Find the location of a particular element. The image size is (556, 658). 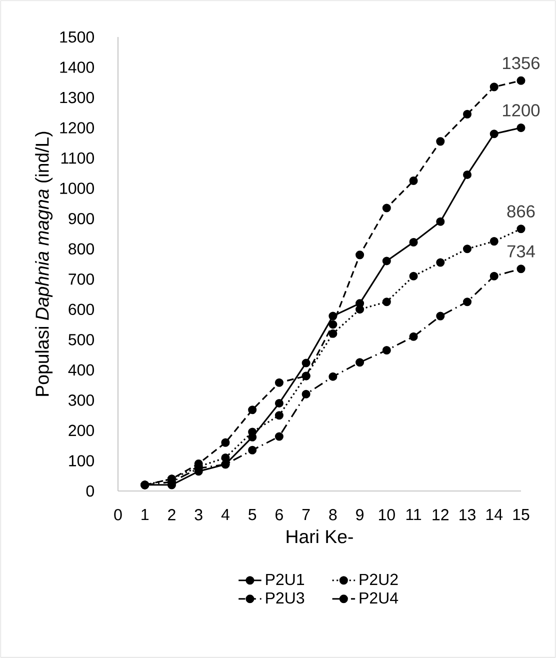

x-tick-label: 3 is located at coordinates (198, 514).